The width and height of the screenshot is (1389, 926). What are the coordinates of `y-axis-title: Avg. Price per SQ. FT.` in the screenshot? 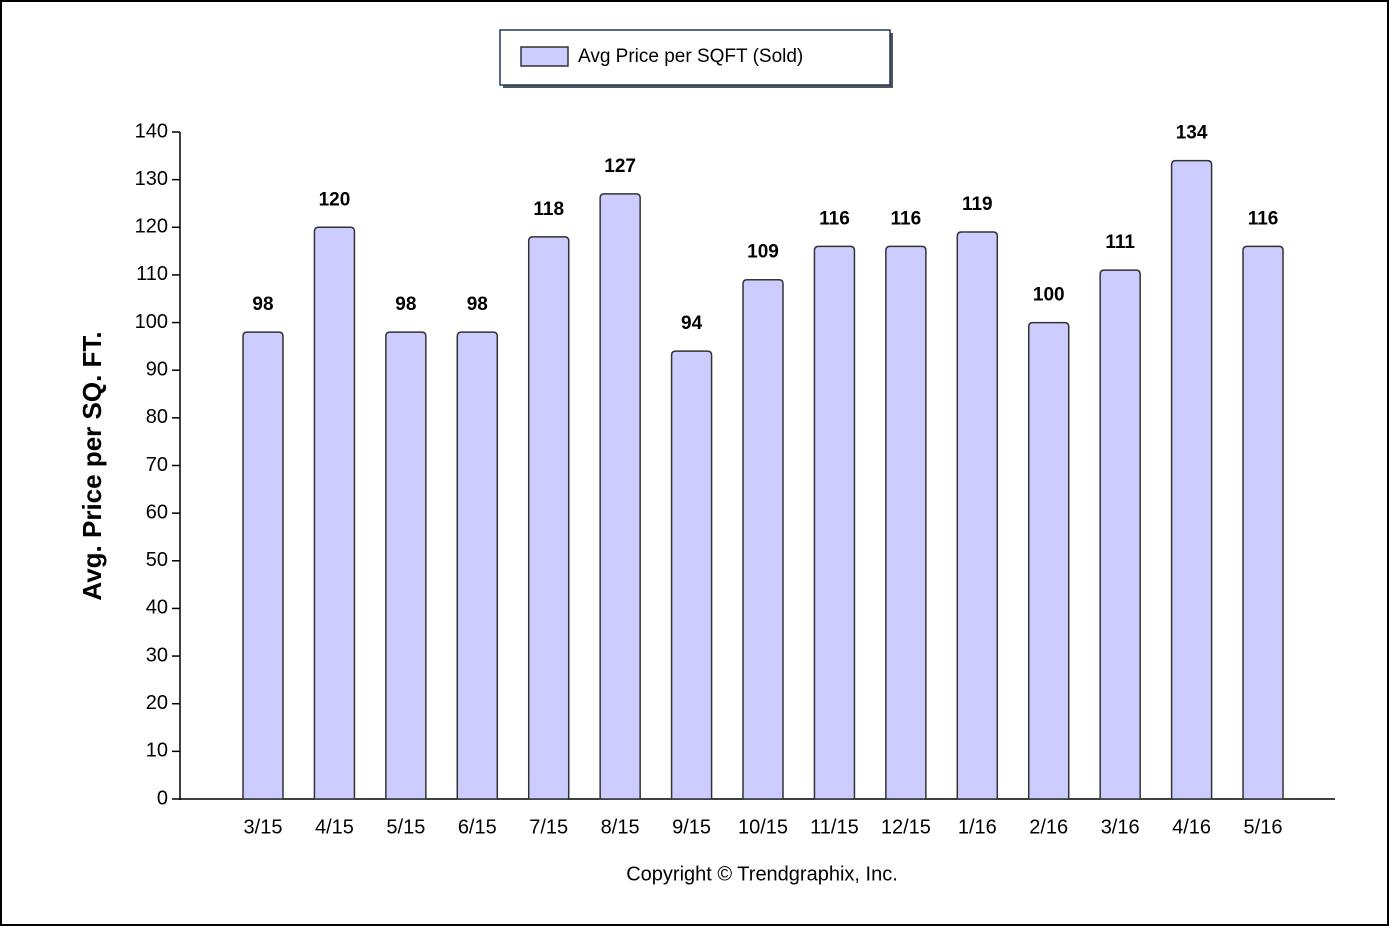 It's located at (92, 465).